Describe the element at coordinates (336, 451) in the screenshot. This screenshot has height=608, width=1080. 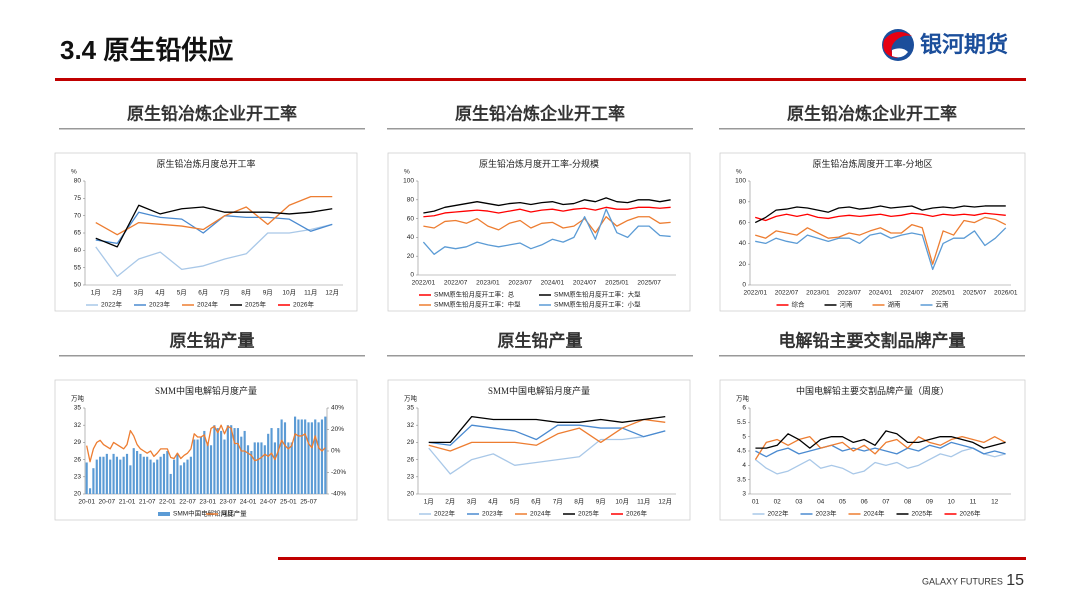
I see `y2-tick-label: 0%` at that location.